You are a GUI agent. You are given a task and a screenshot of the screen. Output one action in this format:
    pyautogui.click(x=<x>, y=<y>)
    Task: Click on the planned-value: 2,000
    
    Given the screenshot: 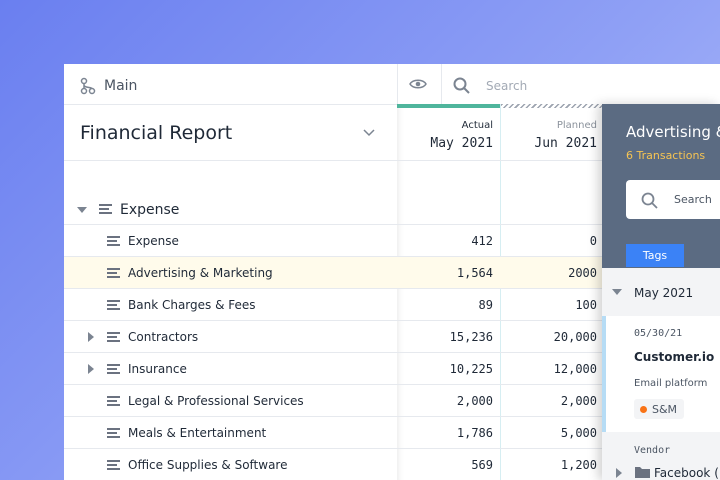 What is the action you would take?
    pyautogui.click(x=578, y=401)
    